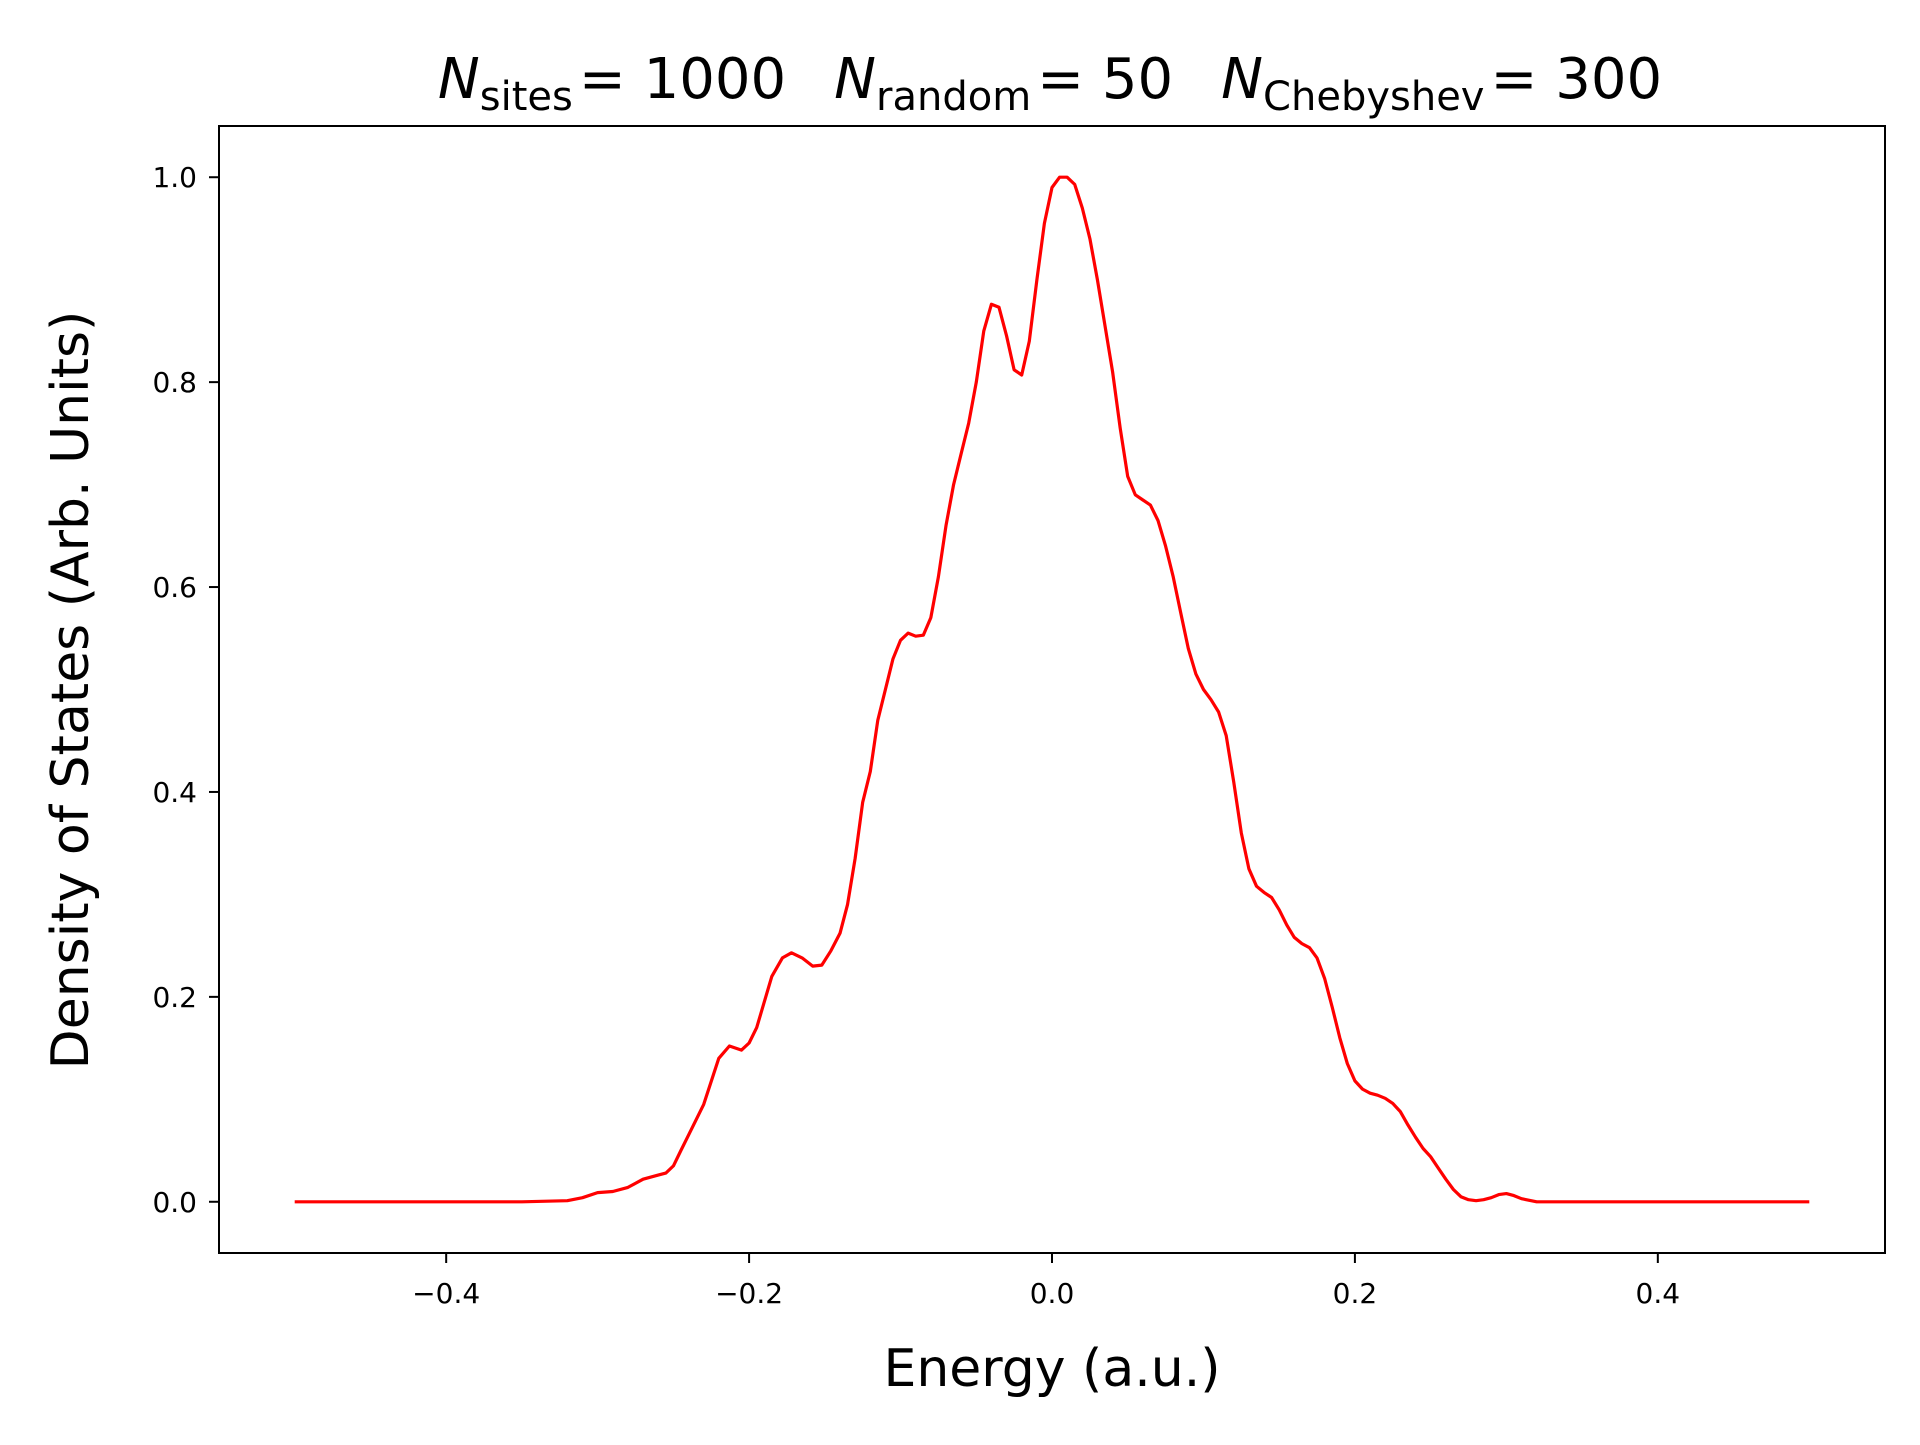  I want to click on y-axis-ticks: 0.0 0.2 0.4 0.6 0.8 1.0, so click(185, 690).